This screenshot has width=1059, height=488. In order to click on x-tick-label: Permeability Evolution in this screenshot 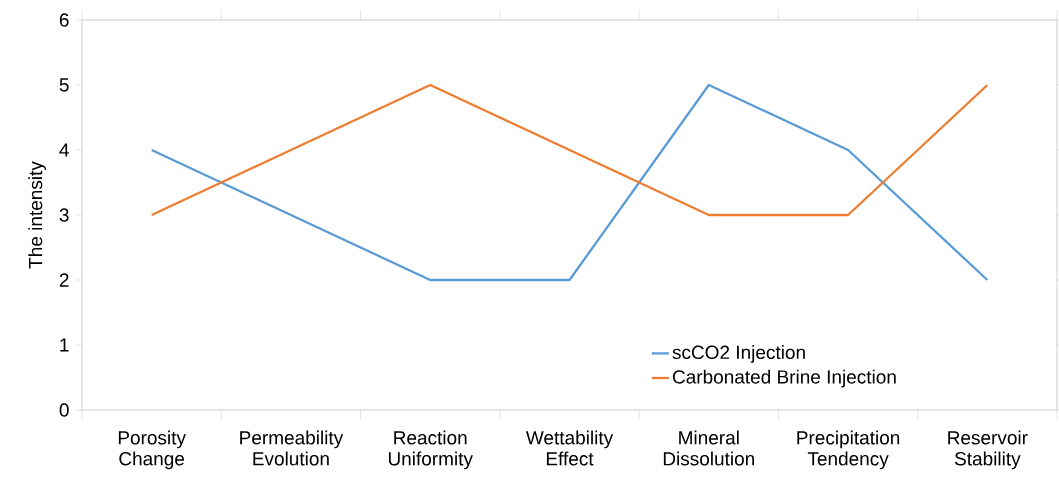, I will do `click(292, 448)`.